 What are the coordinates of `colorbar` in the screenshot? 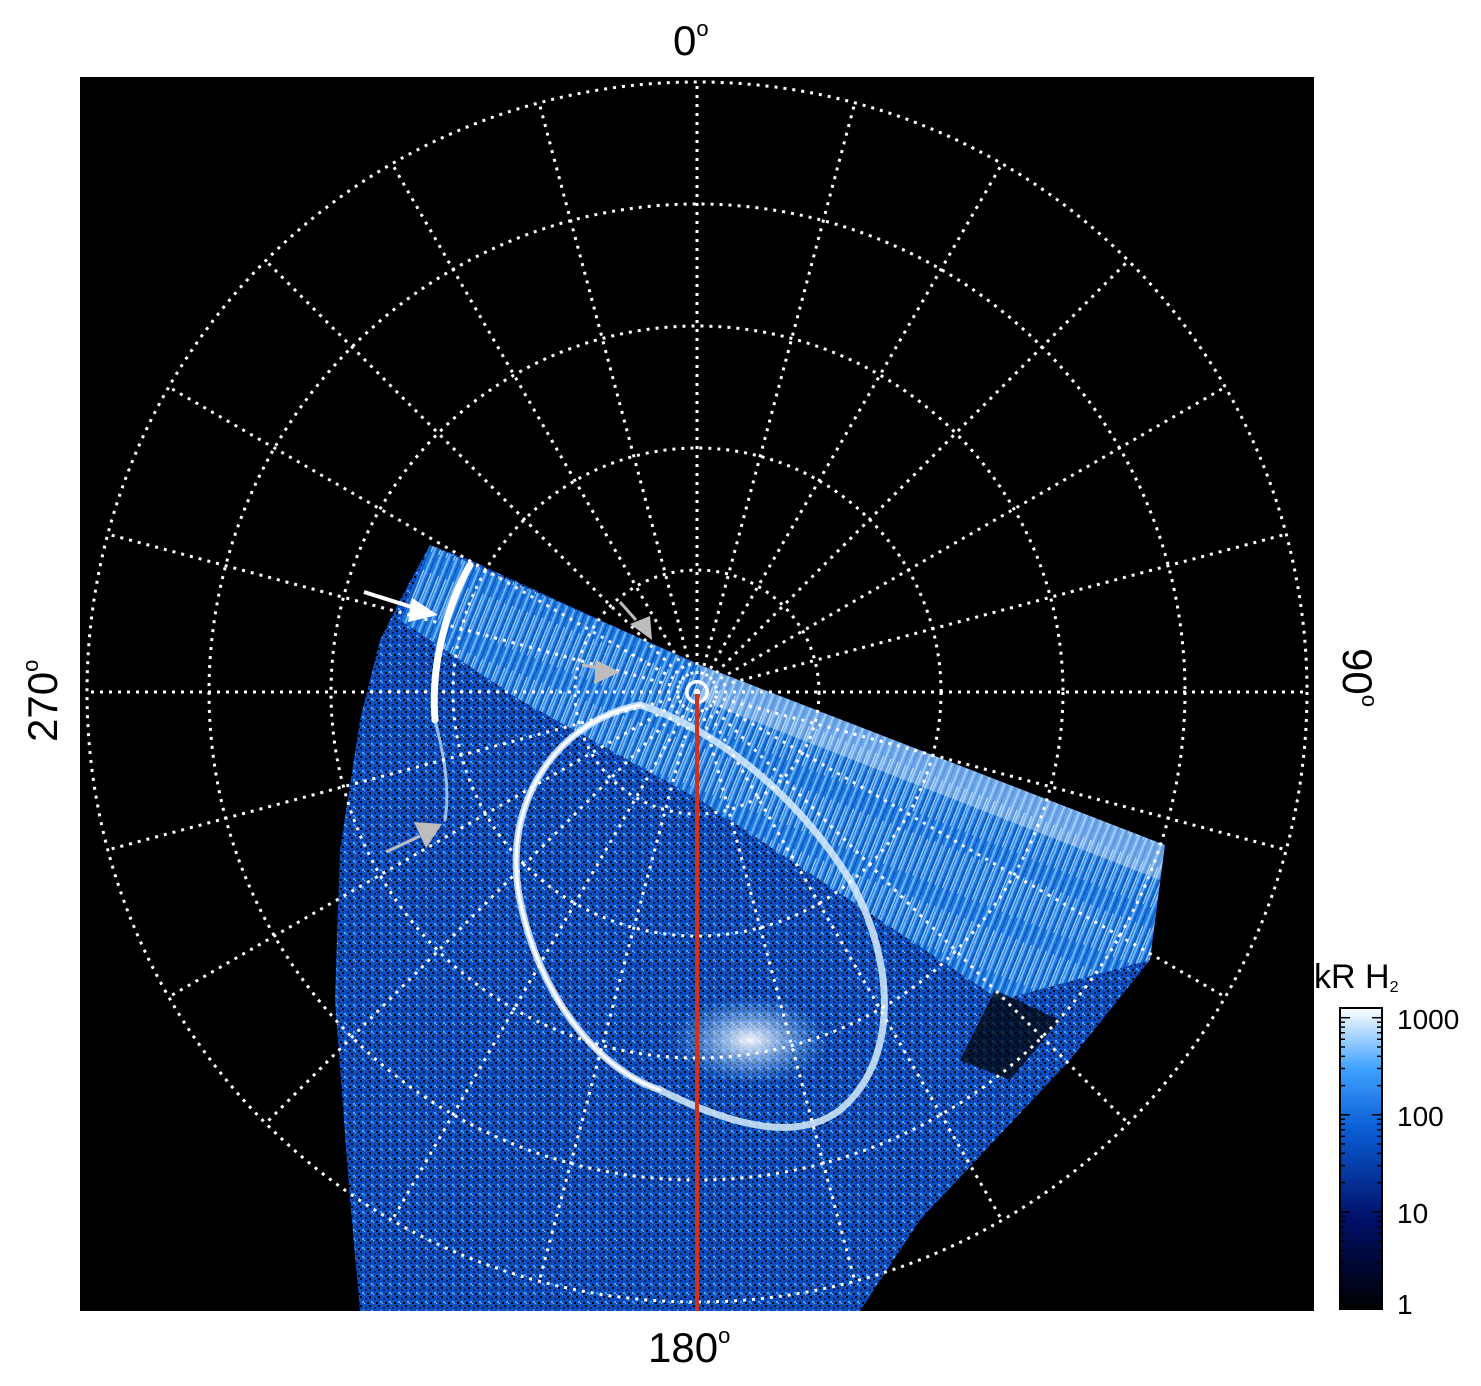 It's located at (1361, 1158).